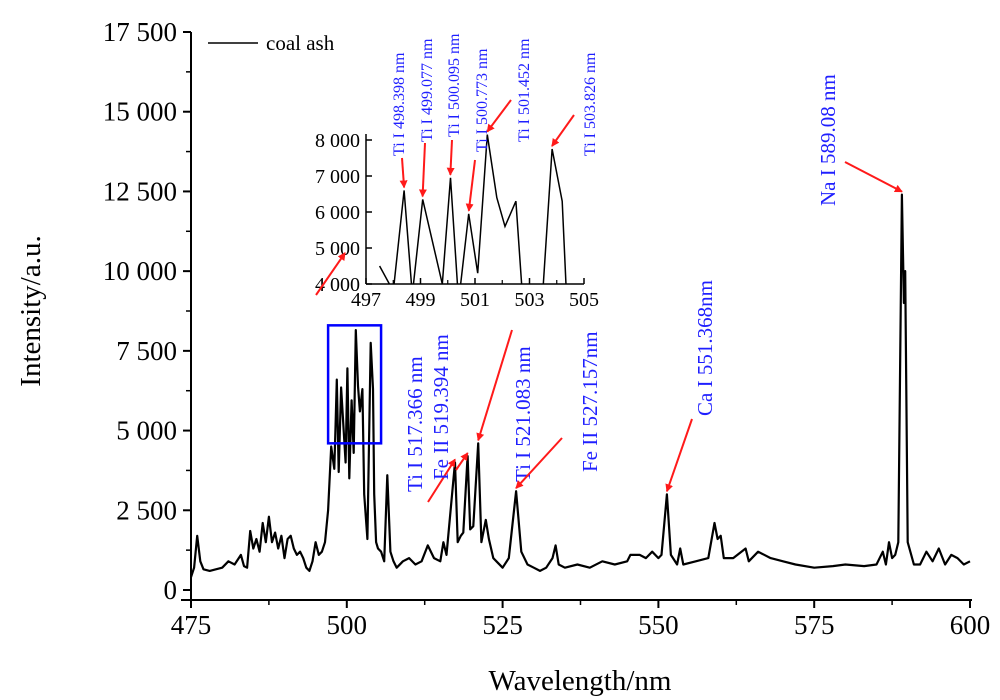 This screenshot has width=1000, height=700. What do you see at coordinates (140, 112) in the screenshot?
I see `y-tick-label: 15 000` at bounding box center [140, 112].